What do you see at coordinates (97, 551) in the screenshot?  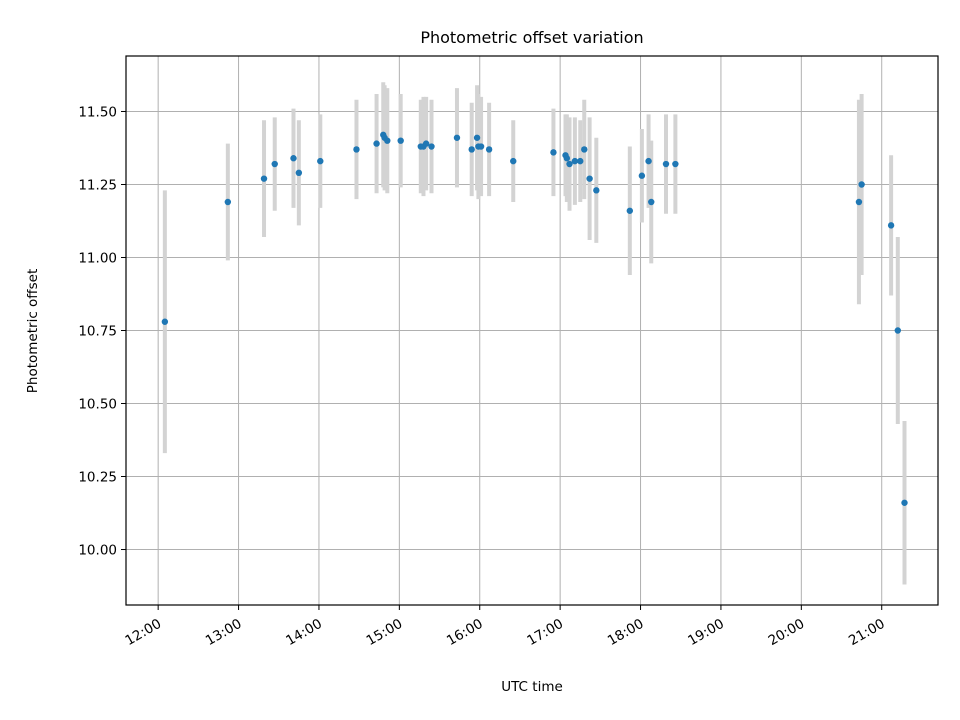 I see `y-tick-label: 10.00` at bounding box center [97, 551].